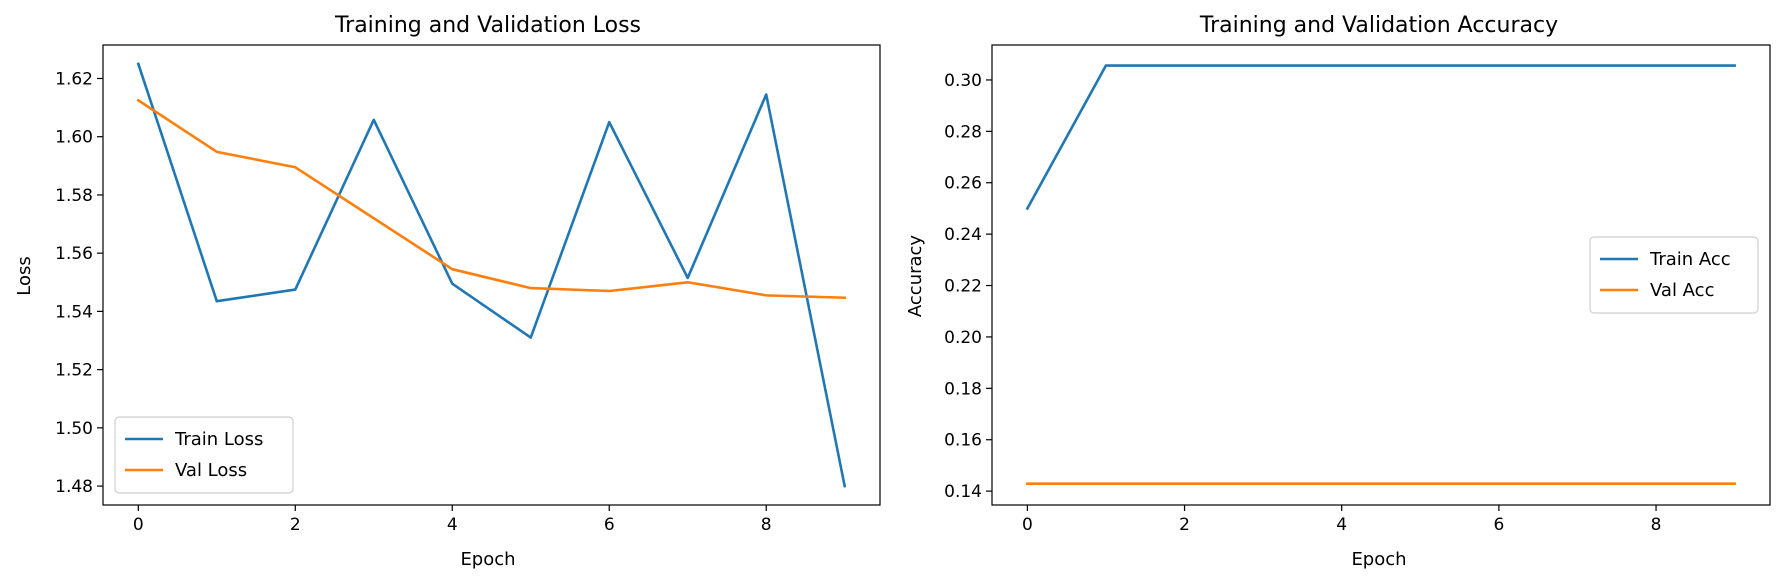 This screenshot has height=582, width=1784. What do you see at coordinates (963, 441) in the screenshot?
I see `y-tick-label: 0.16` at bounding box center [963, 441].